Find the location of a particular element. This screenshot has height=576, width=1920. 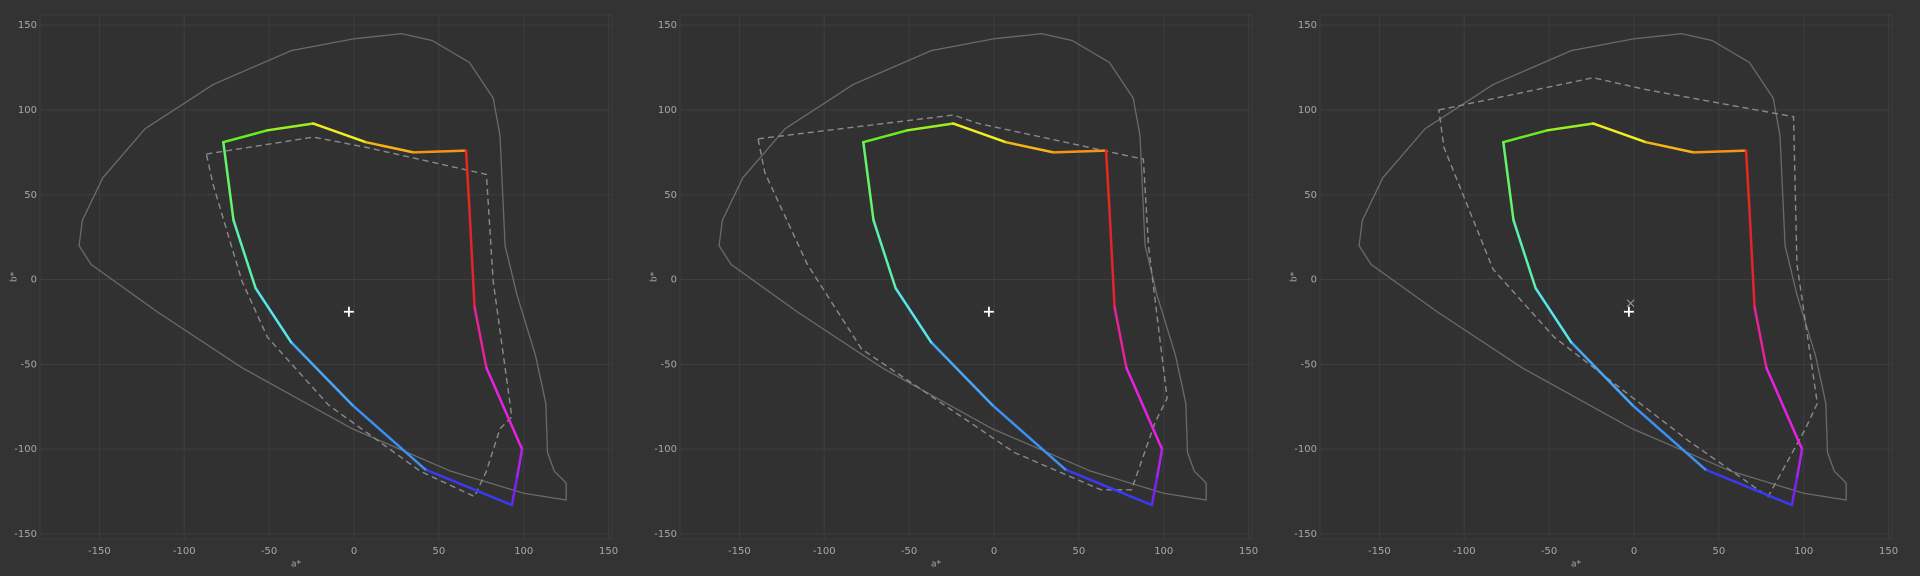

marker is located at coordinates (1630, 303).